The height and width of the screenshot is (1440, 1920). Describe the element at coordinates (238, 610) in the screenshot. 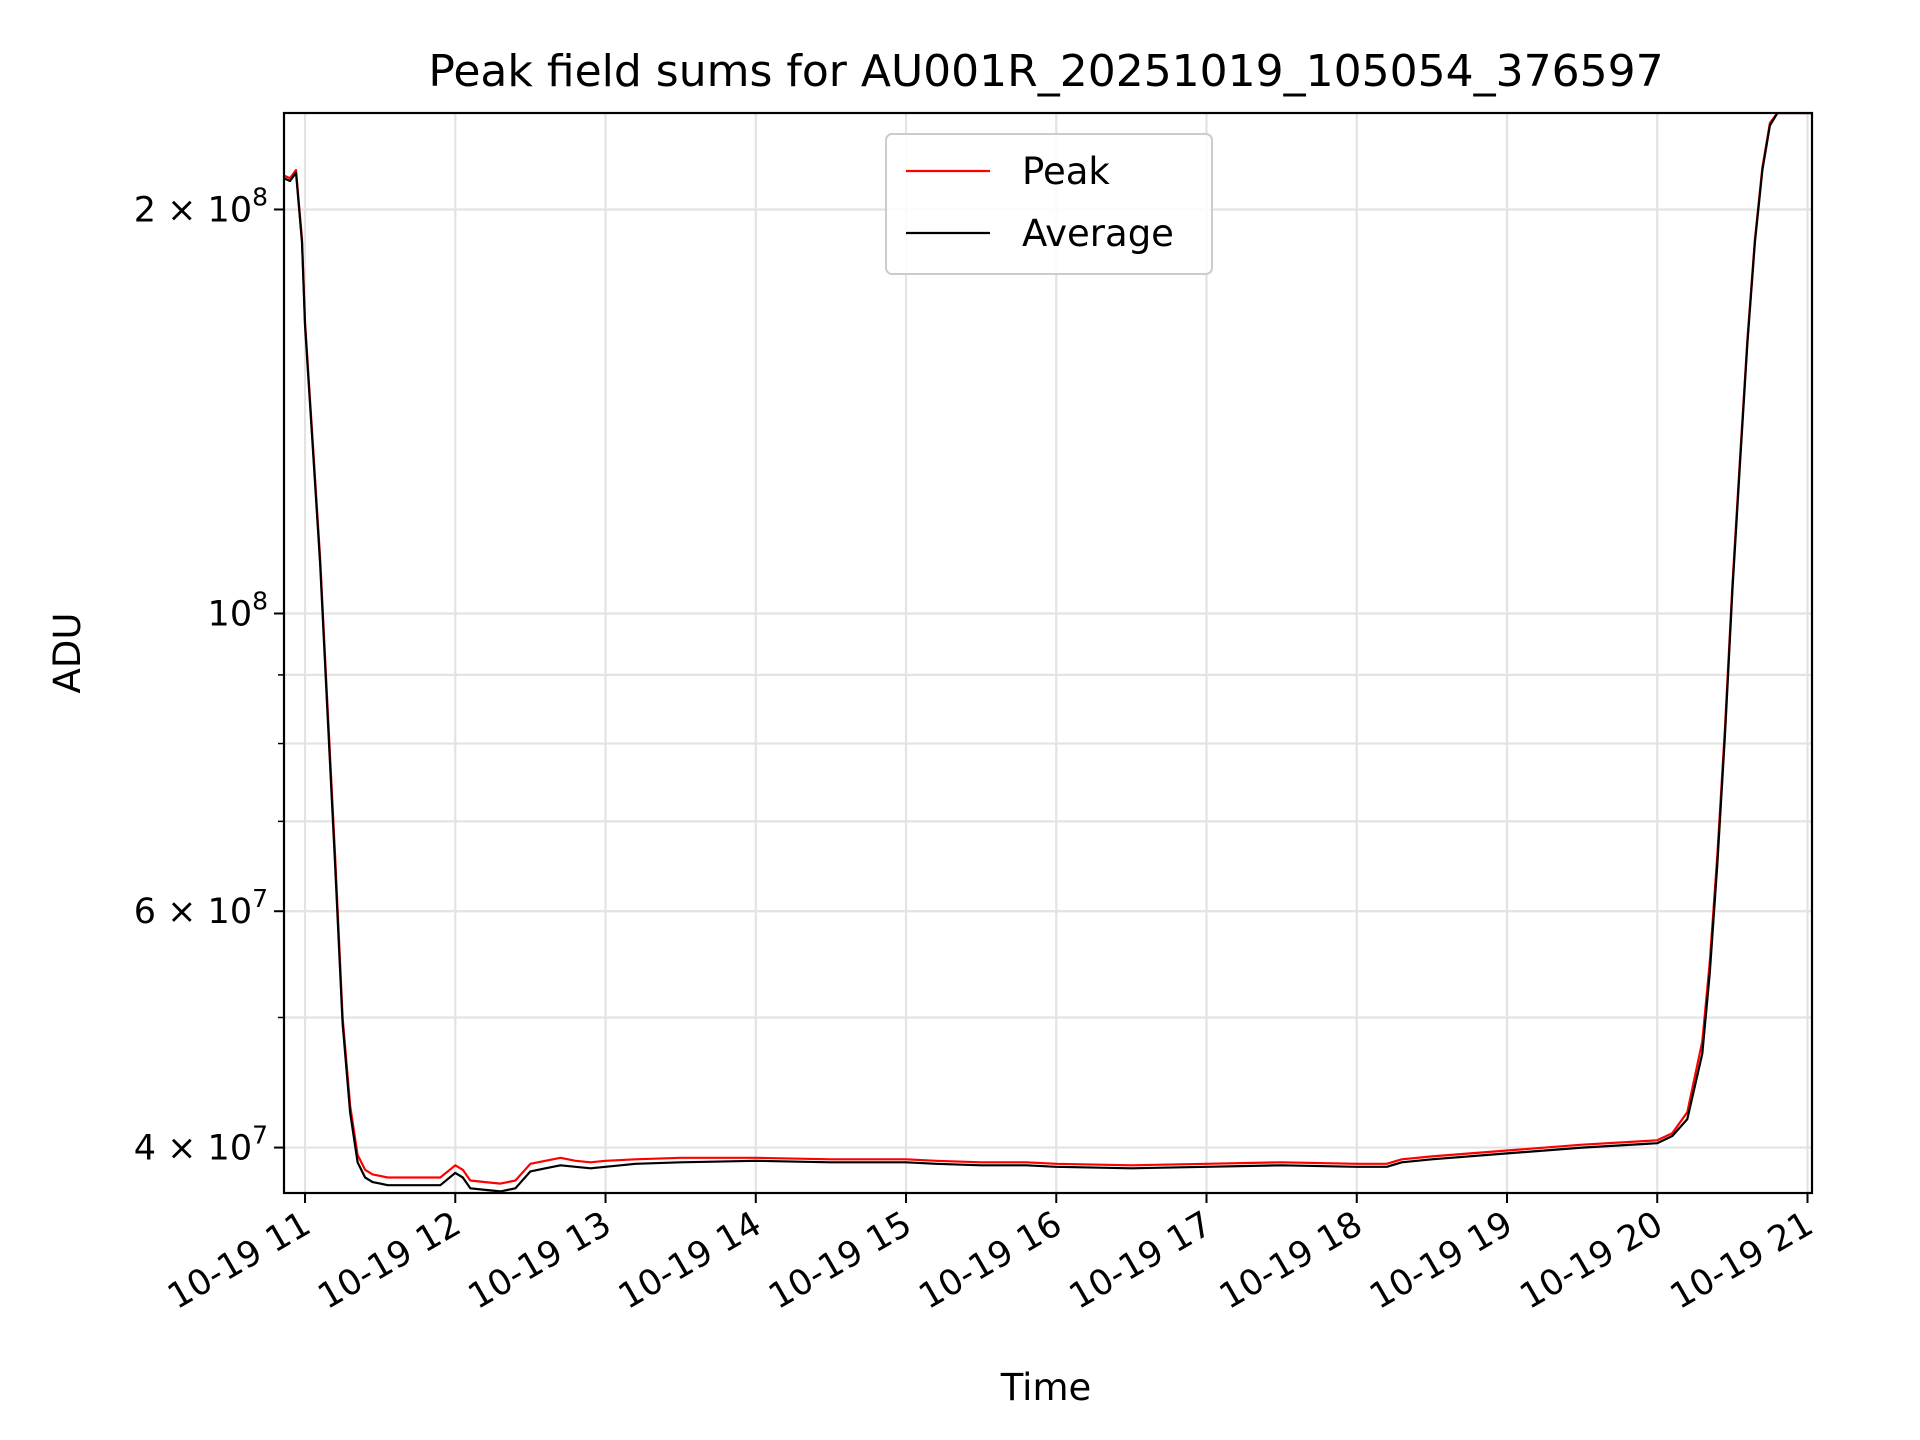

I see `y-tick-label: 108` at that location.